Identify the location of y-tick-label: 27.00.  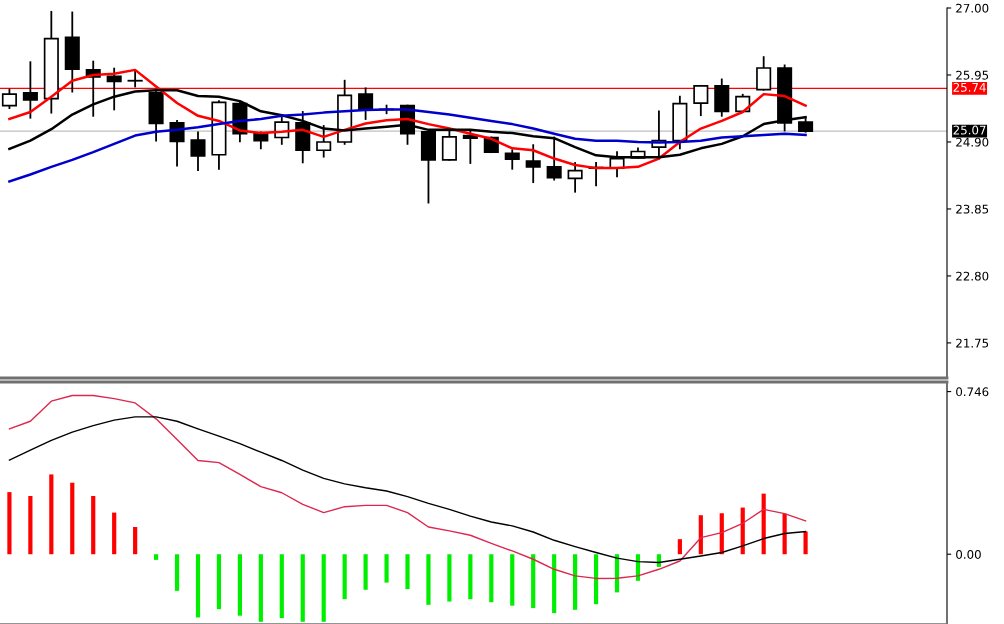
(972, 8).